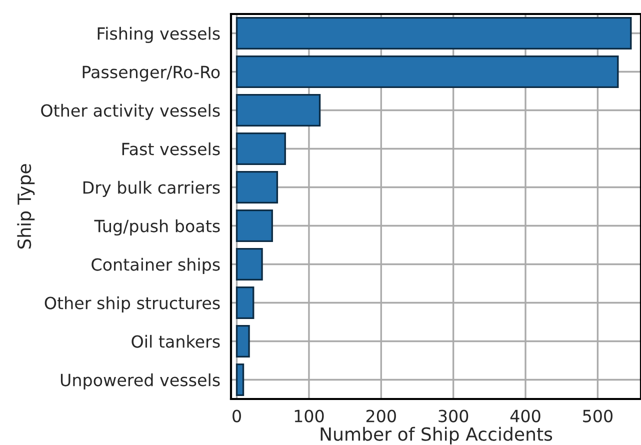 This screenshot has width=641, height=445. What do you see at coordinates (171, 149) in the screenshot?
I see `y-tick-label: Fast vessels` at bounding box center [171, 149].